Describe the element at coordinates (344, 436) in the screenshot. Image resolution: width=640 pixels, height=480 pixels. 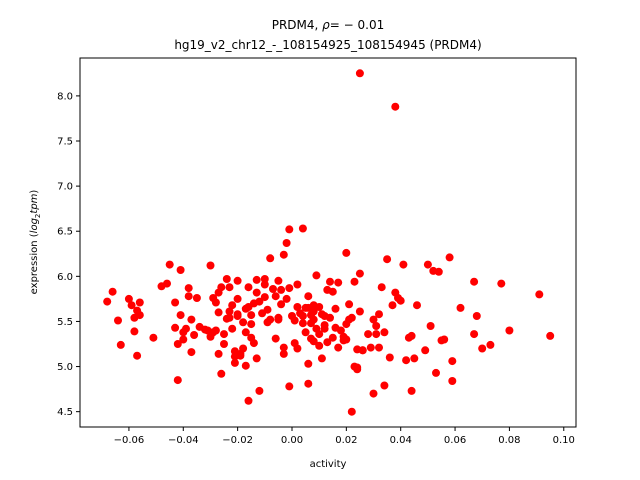
I see `x-axis-ticks: −0.06 −0.04 −0.02 0.00 0.02 0.04 0.06 0.08 0.10` at that location.